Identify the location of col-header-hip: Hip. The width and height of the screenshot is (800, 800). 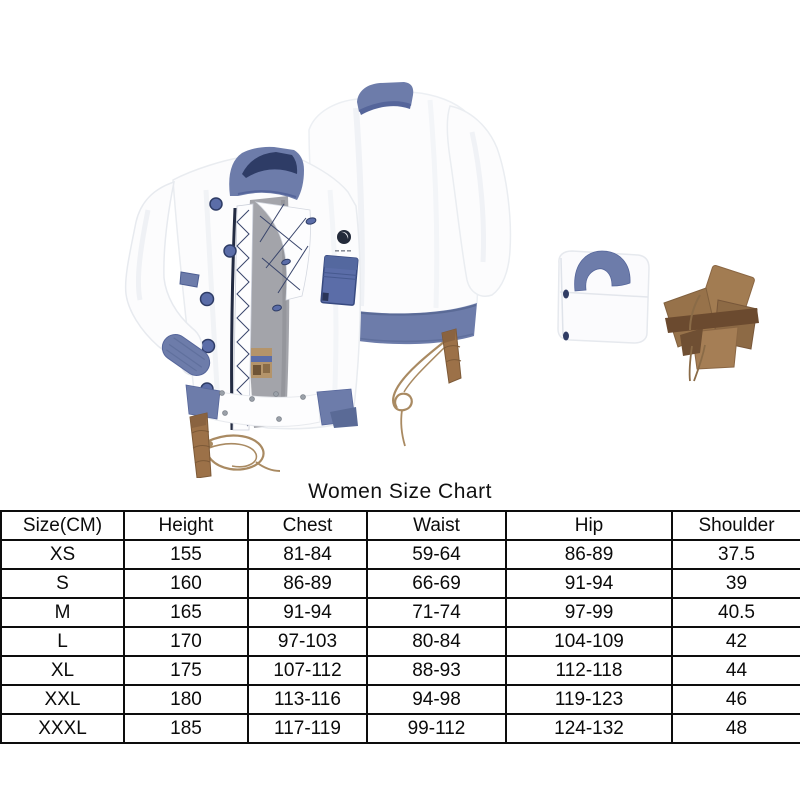
(589, 525).